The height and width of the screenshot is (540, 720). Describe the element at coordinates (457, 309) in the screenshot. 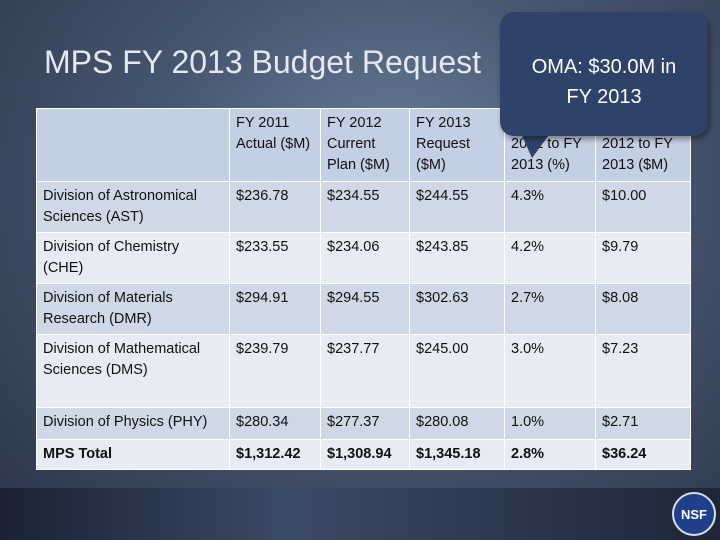

I see `table-cell: $302.63` at that location.